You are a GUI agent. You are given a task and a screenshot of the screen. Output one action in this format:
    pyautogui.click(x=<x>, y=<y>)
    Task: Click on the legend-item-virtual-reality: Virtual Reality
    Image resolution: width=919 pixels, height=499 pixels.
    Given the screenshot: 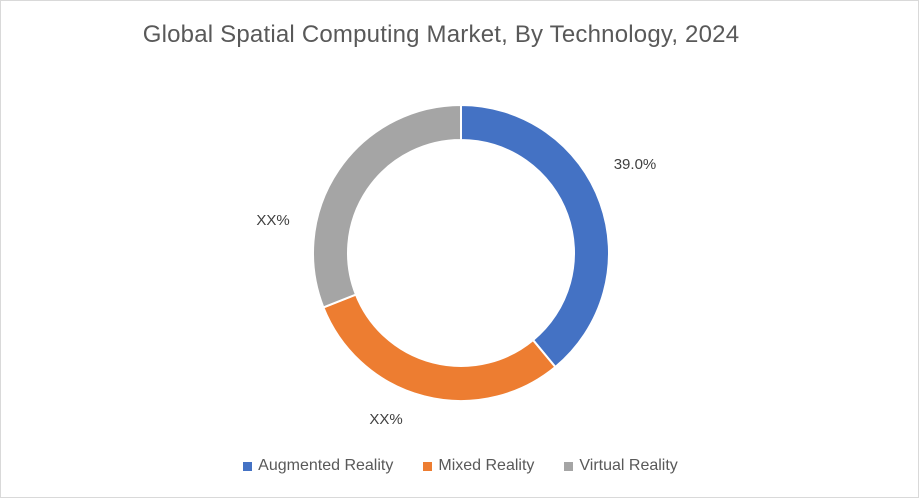 What is the action you would take?
    pyautogui.click(x=621, y=466)
    